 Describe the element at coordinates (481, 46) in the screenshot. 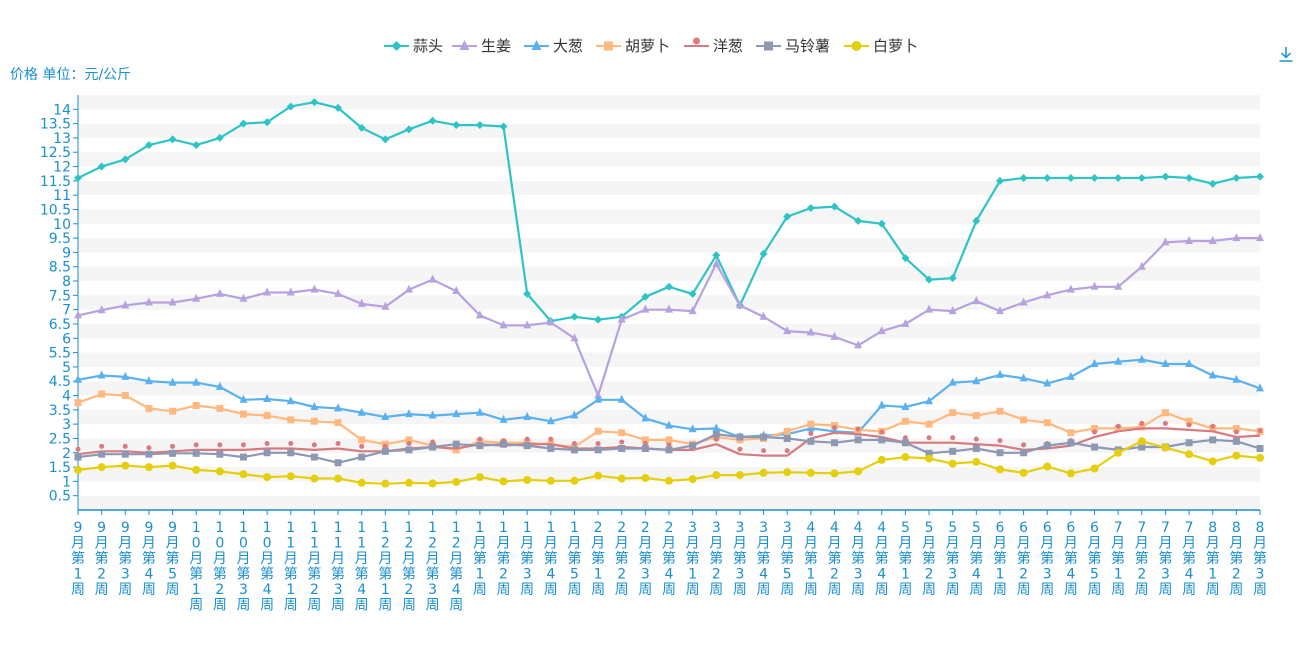

I see `legend-item: 生姜` at that location.